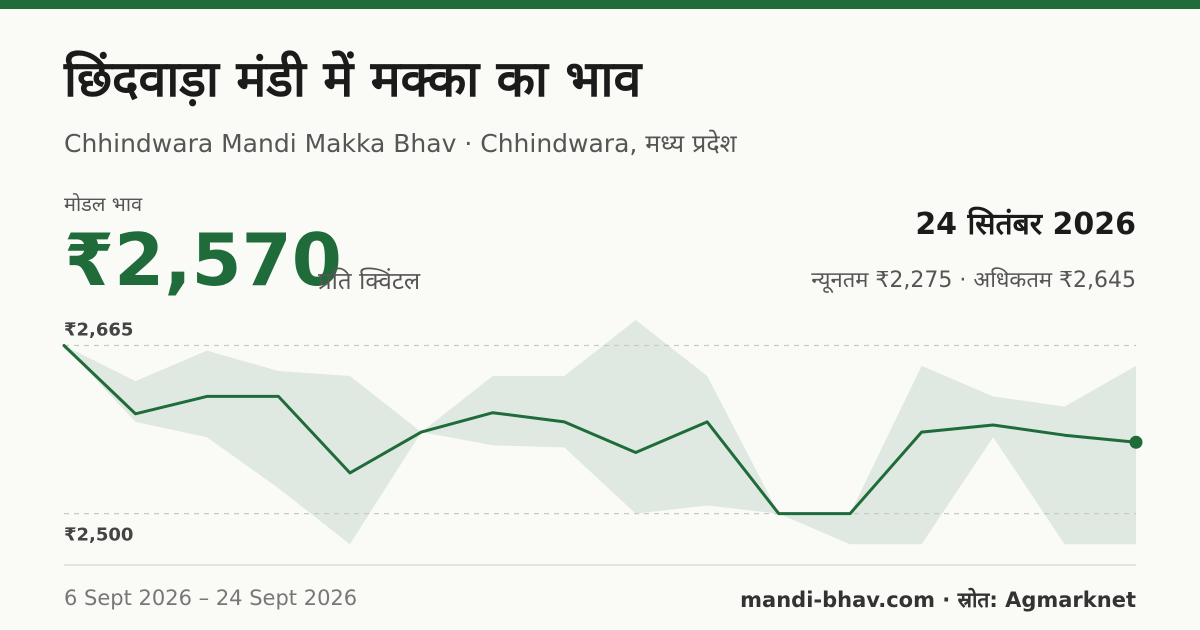 The width and height of the screenshot is (1200, 630). I want to click on price-range: न्यूनतम ₹2,275 · अधिकतम ₹2,645, so click(973, 280).